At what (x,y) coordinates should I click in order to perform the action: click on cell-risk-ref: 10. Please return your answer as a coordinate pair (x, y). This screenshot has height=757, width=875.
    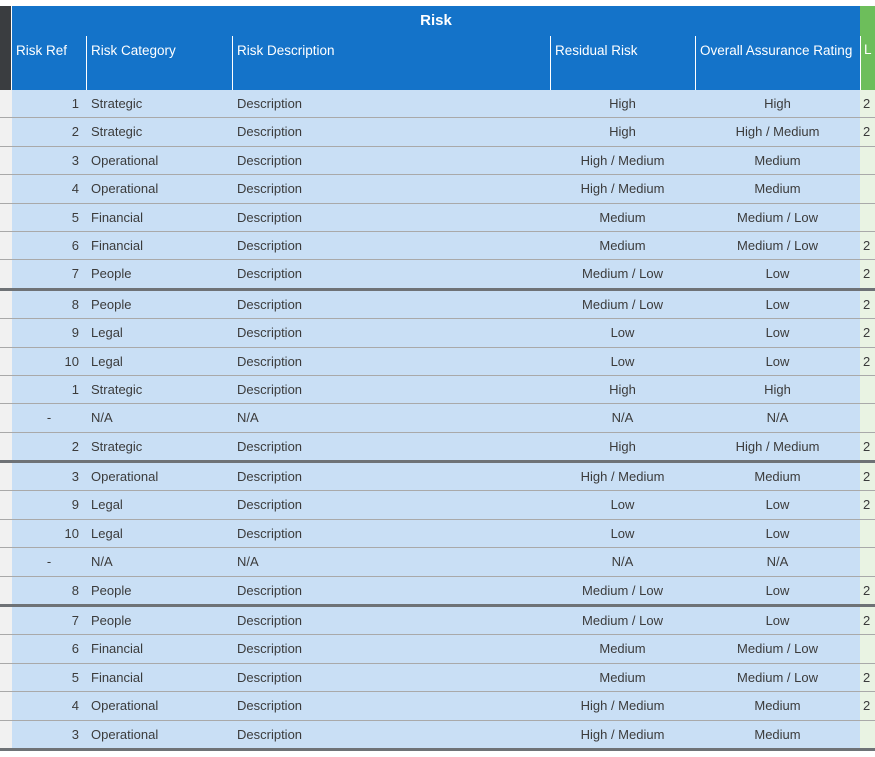
    Looking at the image, I should click on (49, 533).